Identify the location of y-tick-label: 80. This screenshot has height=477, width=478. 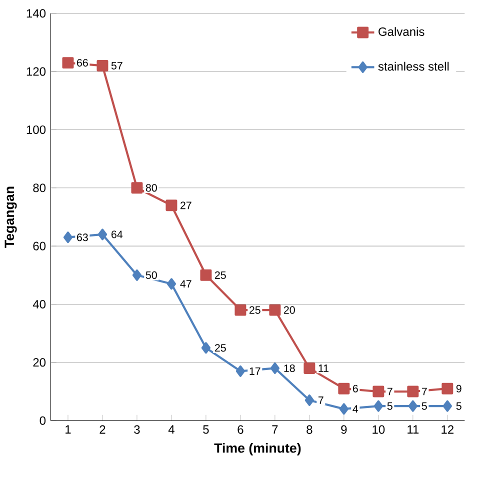
(39, 188).